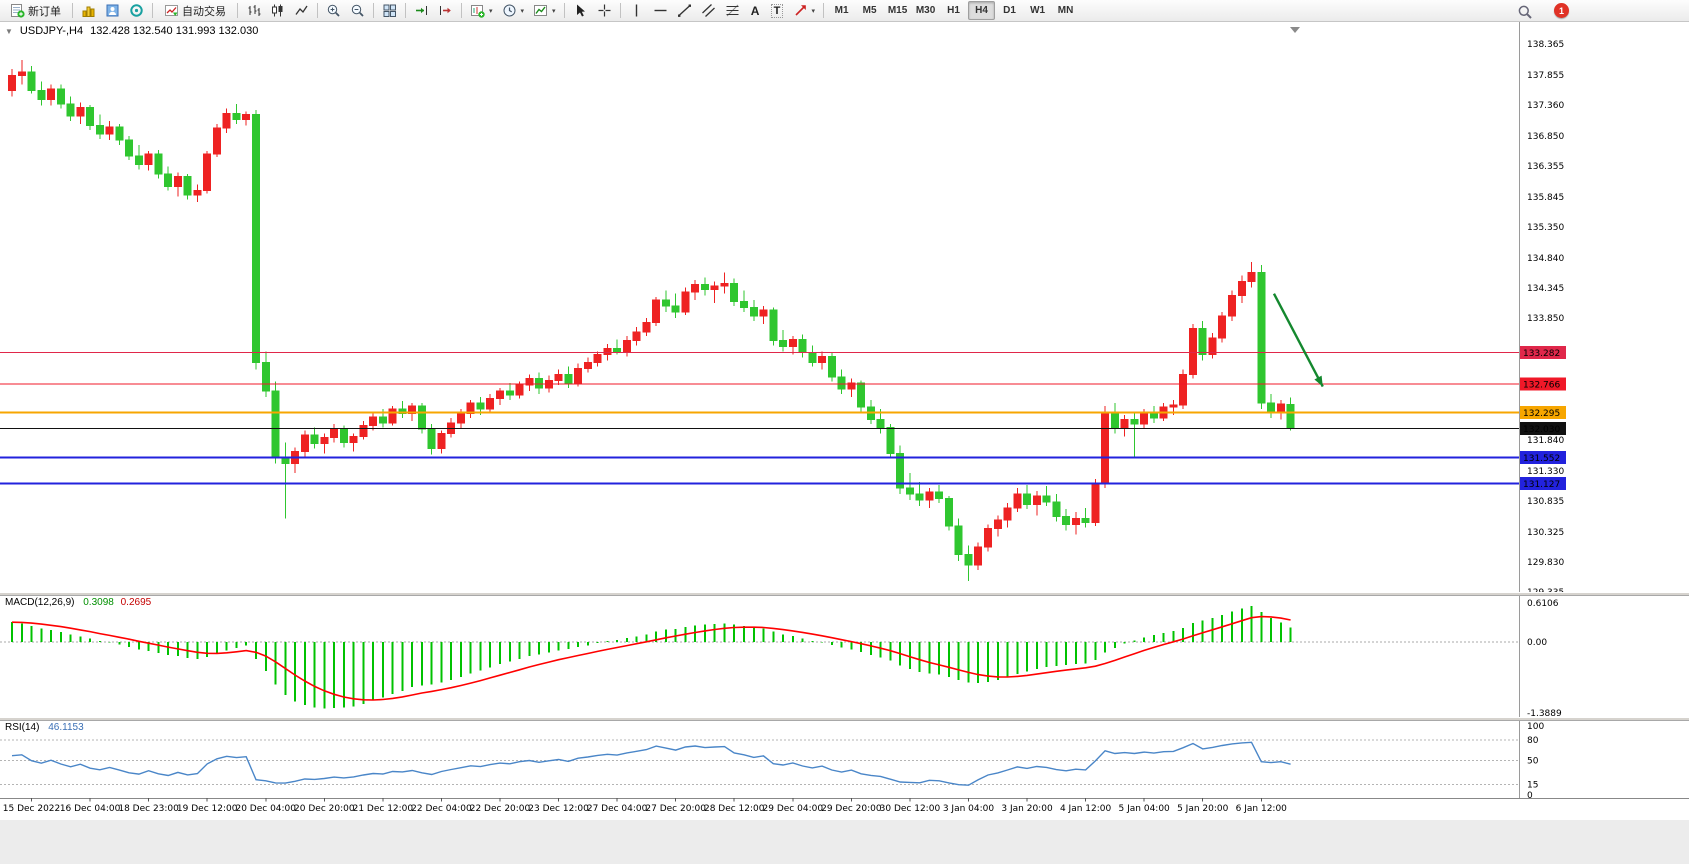 This screenshot has height=864, width=1689. I want to click on timeframe-m1-button: M1, so click(841, 10).